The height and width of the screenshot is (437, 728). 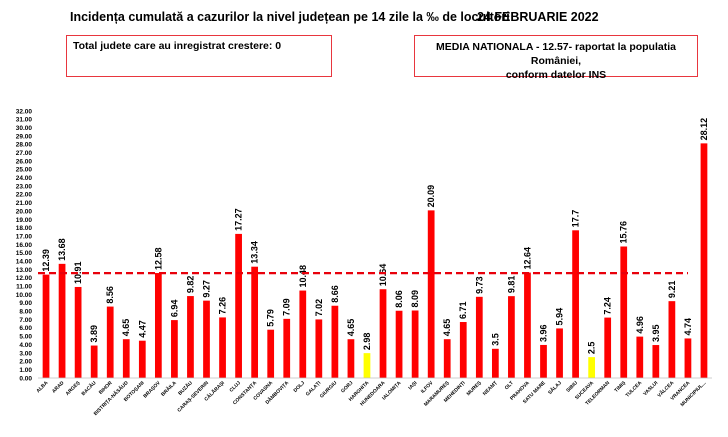 I want to click on value-label: 10.48, so click(x=303, y=276).